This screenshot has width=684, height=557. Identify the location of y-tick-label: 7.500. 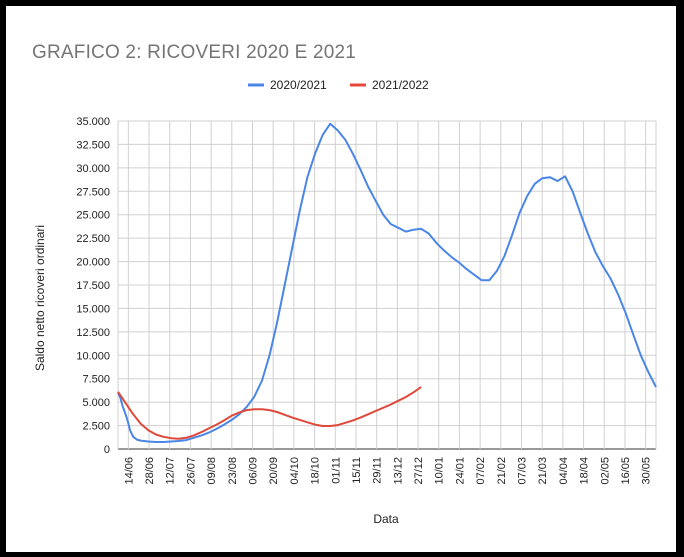
(96, 380).